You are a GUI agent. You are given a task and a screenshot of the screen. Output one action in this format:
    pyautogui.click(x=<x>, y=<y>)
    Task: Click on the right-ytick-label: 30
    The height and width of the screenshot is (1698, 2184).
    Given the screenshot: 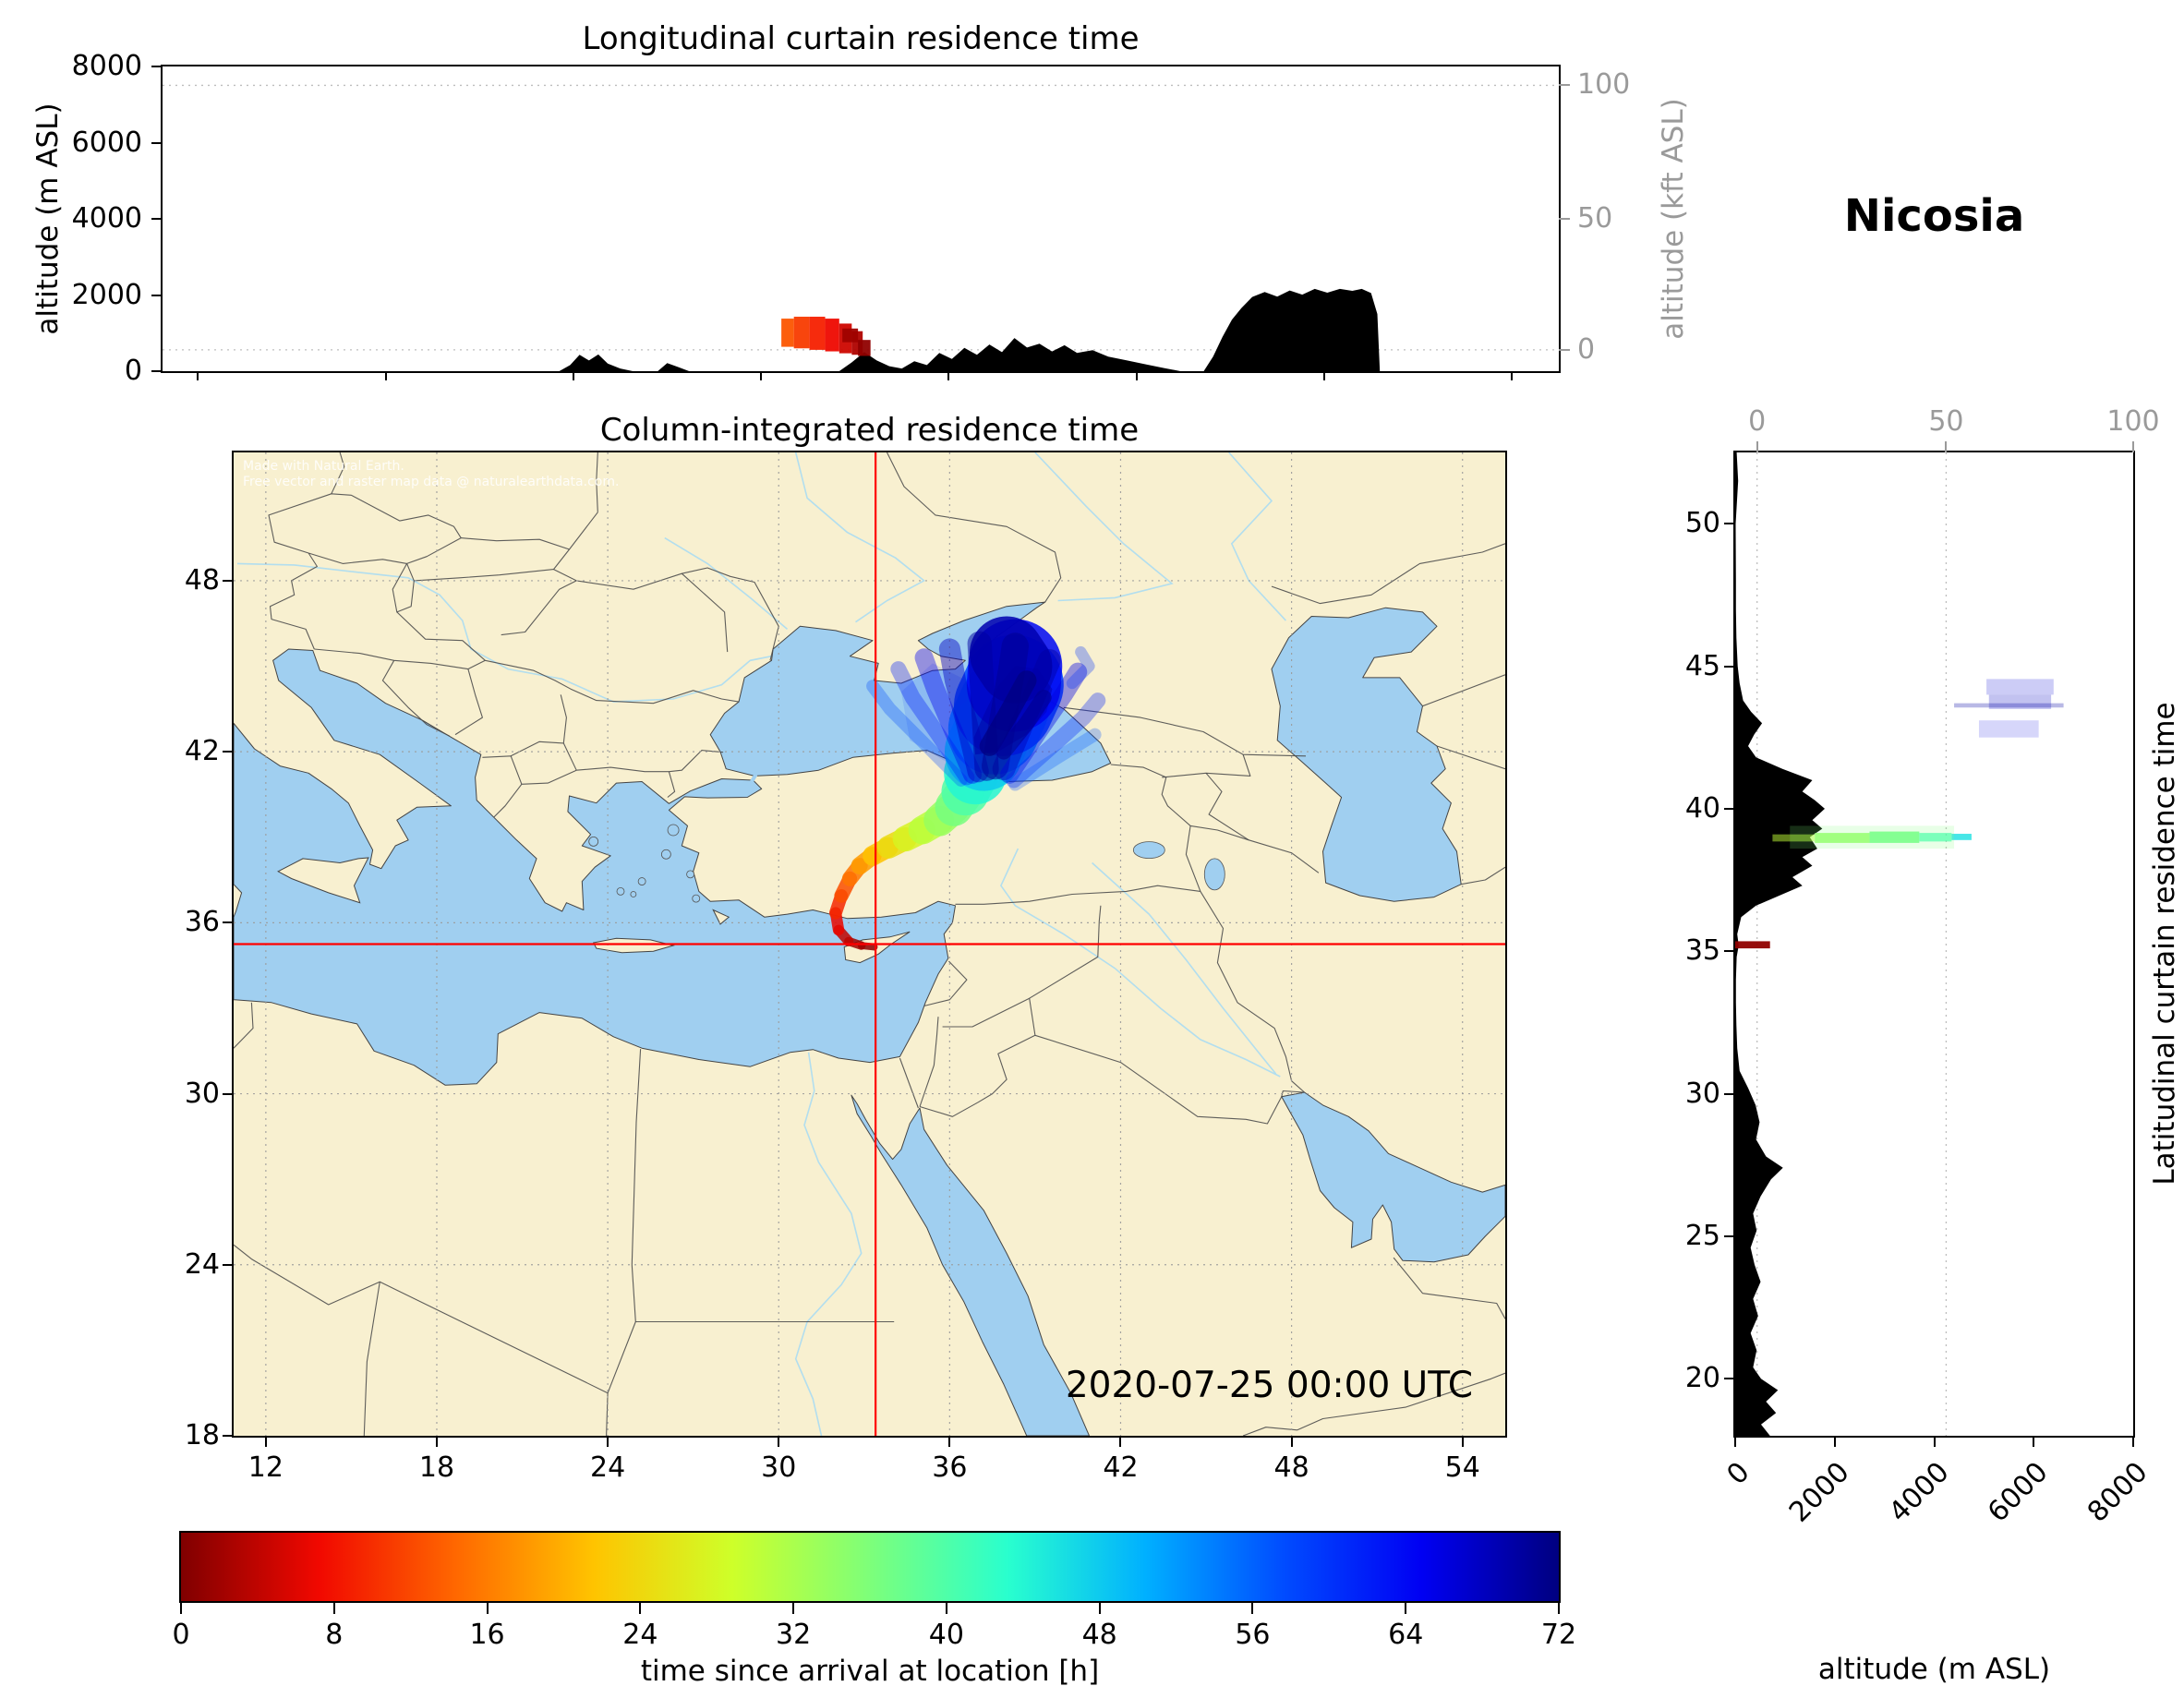 What is the action you would take?
    pyautogui.click(x=1702, y=1093)
    